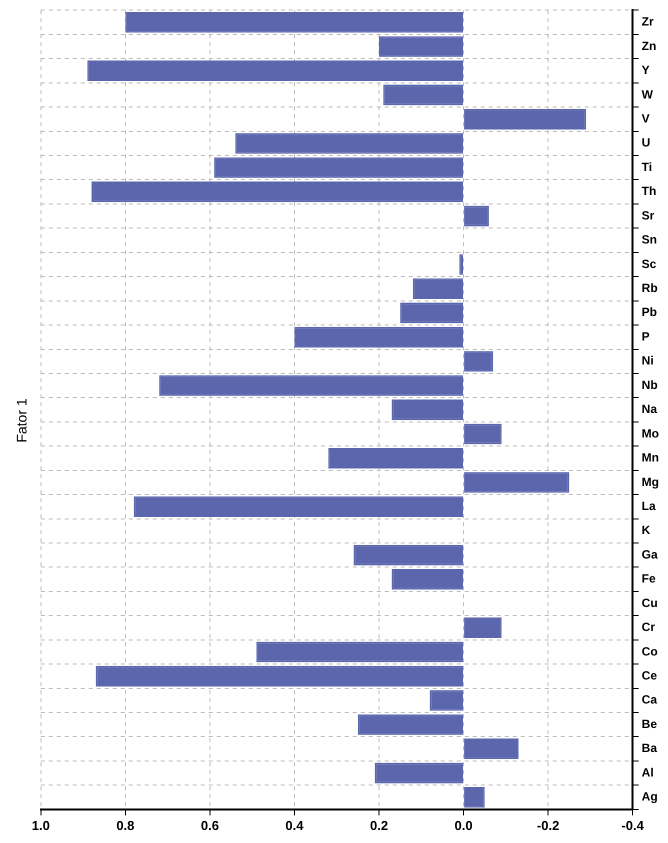  Describe the element at coordinates (21, 420) in the screenshot. I see `text: Fator 1` at that location.